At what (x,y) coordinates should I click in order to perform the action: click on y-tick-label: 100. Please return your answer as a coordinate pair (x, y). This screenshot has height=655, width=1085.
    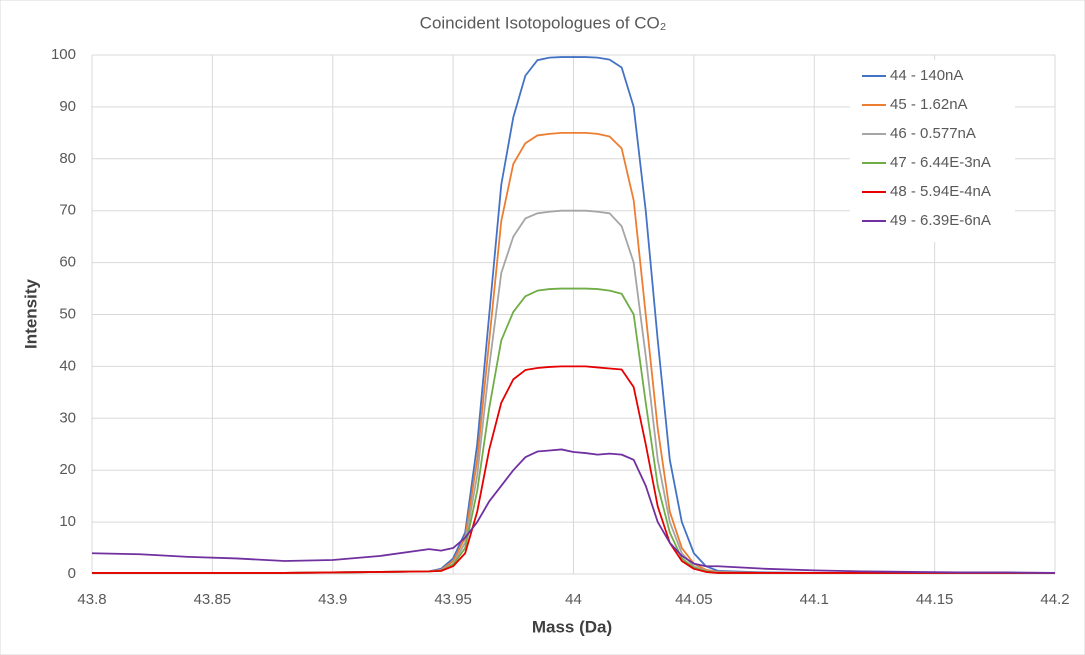
    Looking at the image, I should click on (63, 54).